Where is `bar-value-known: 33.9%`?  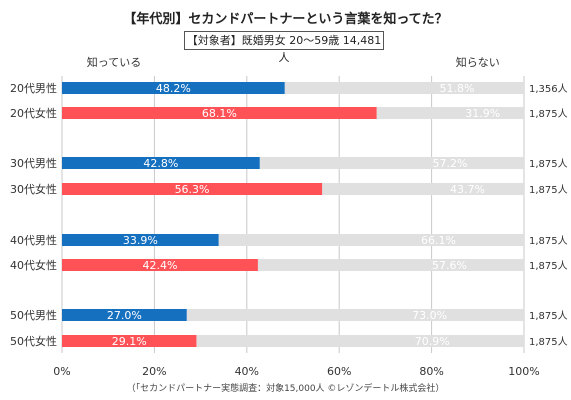 bar-value-known: 33.9% is located at coordinates (140, 240).